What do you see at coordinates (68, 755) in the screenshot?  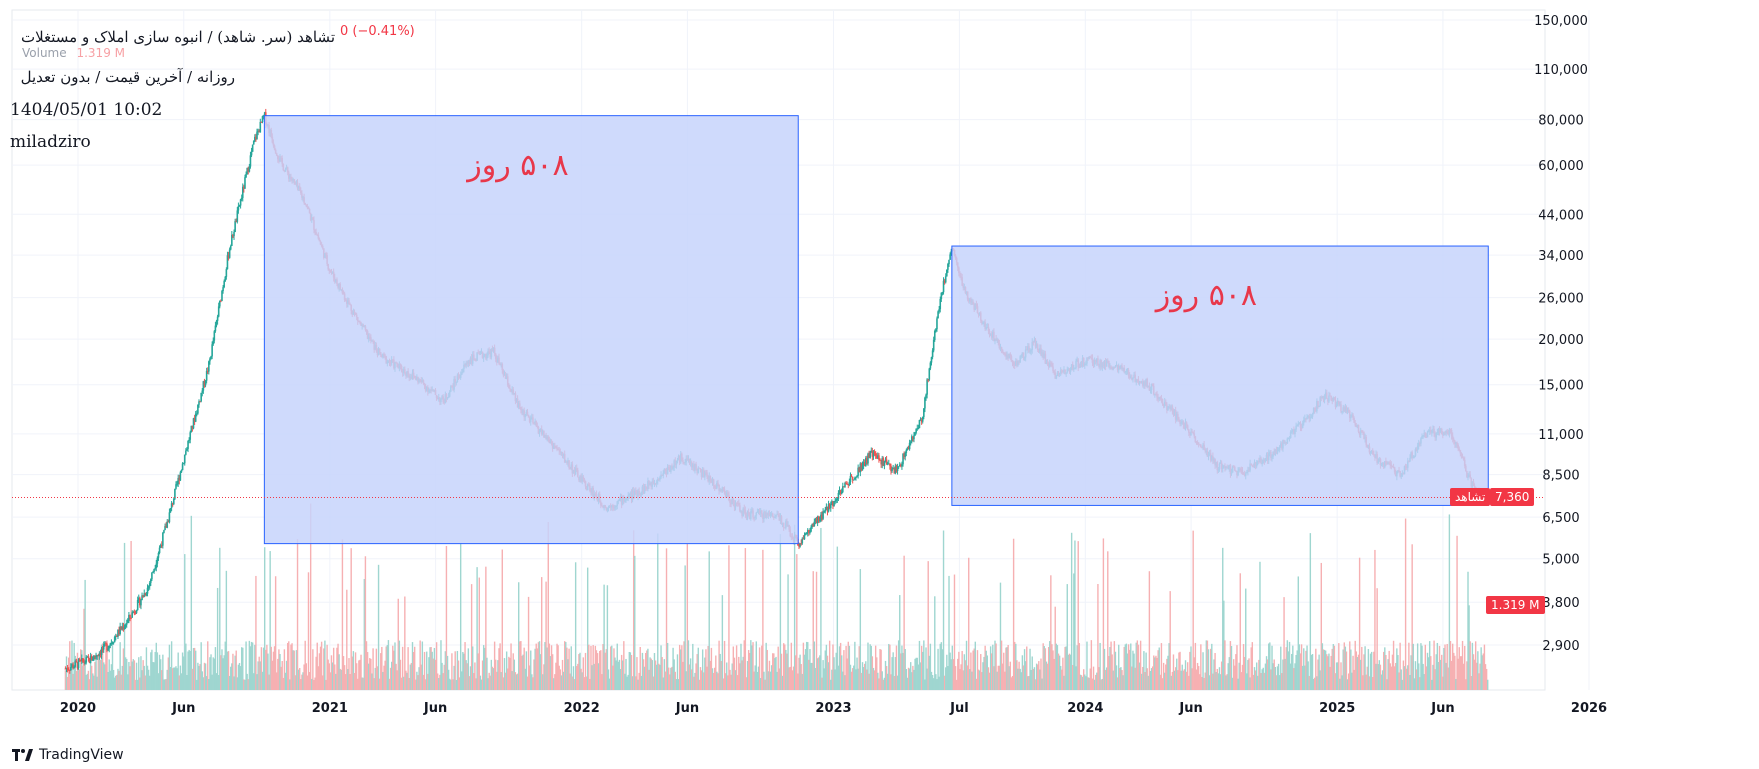 I see `tradingview-logo: TradingView` at bounding box center [68, 755].